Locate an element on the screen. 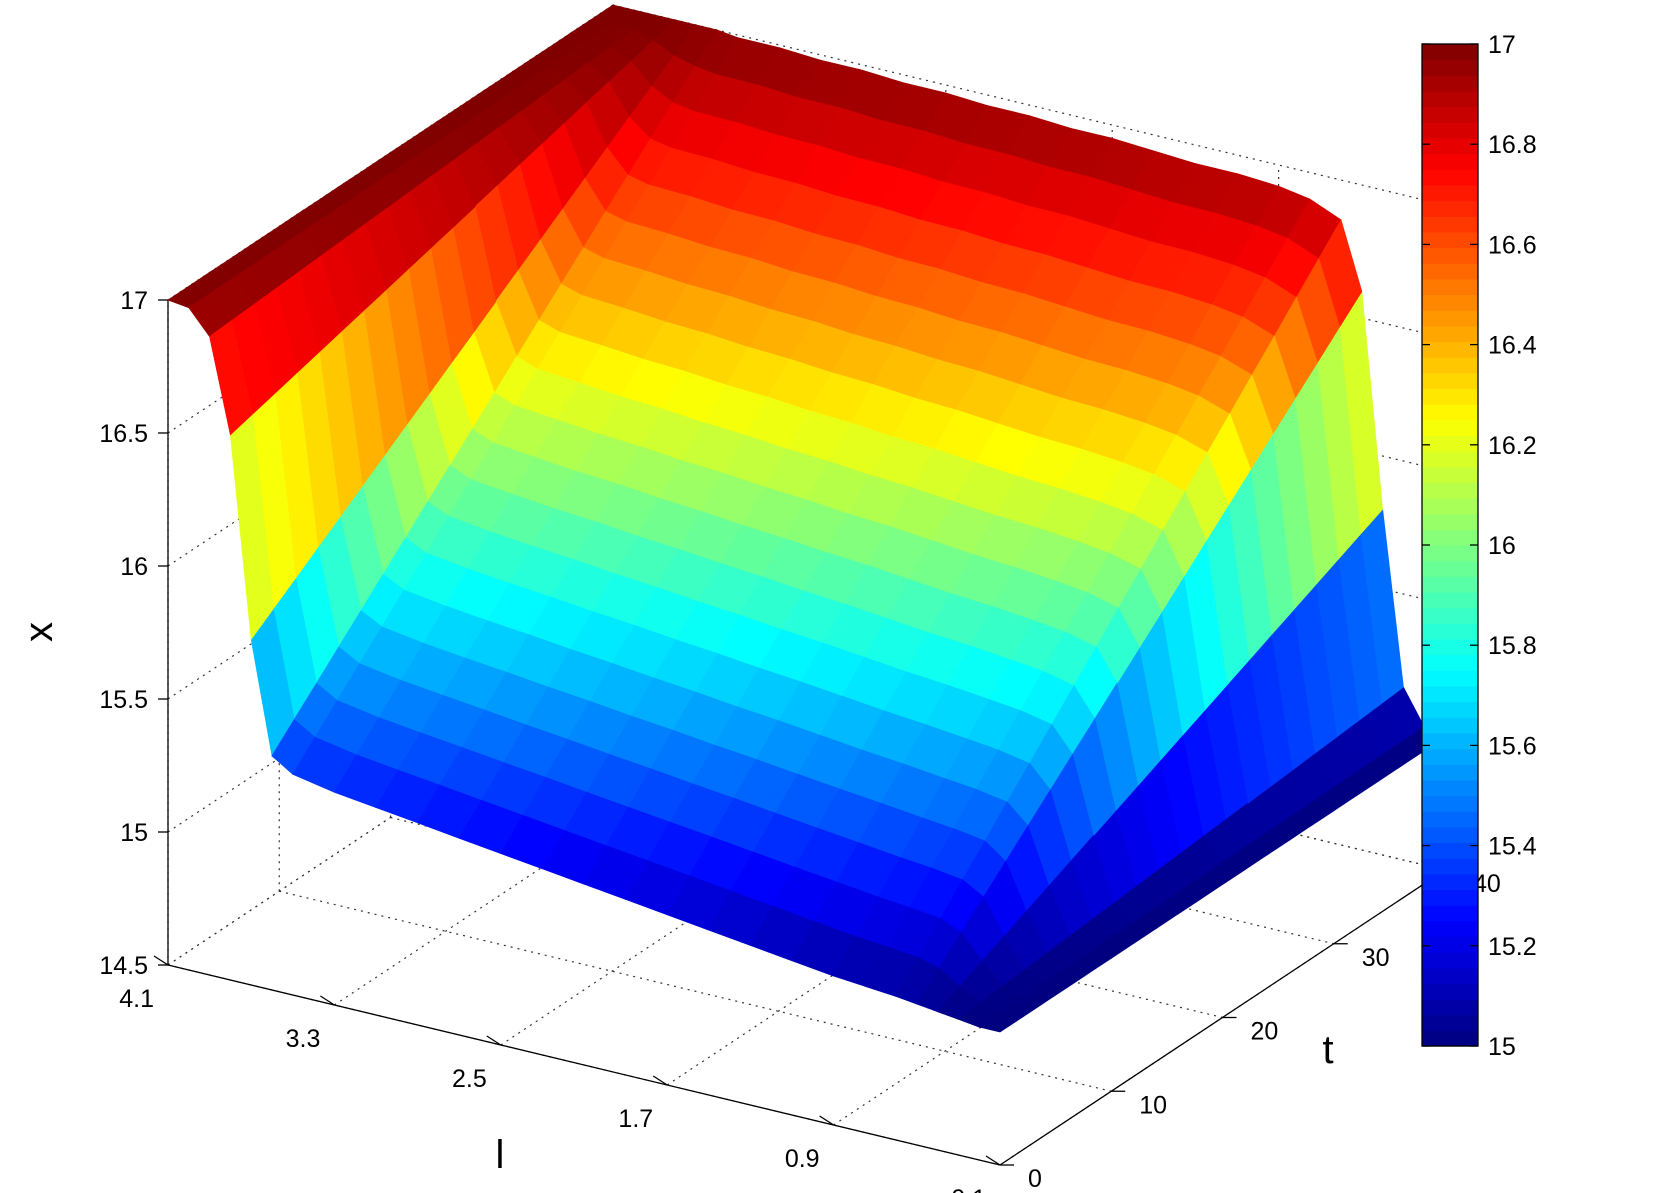  t-tick-label: 20 is located at coordinates (1265, 1032).